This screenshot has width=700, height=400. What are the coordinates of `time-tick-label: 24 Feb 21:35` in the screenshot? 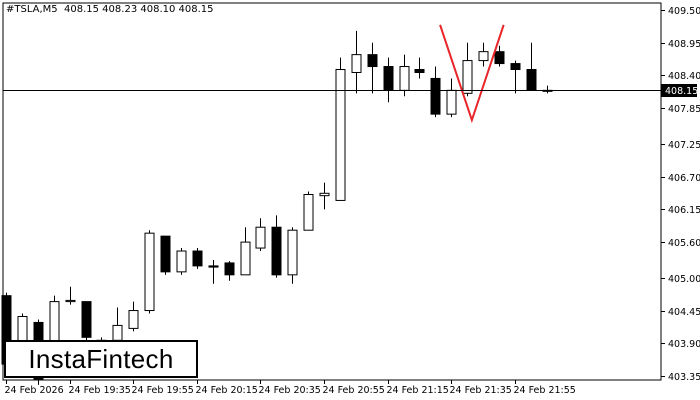 It's located at (481, 390).